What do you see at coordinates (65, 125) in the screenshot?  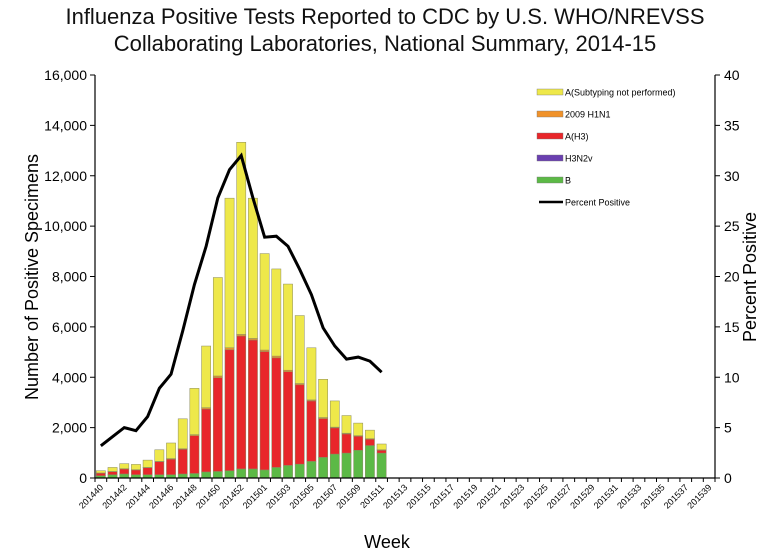 I see `y-tick-label: 14,000` at bounding box center [65, 125].